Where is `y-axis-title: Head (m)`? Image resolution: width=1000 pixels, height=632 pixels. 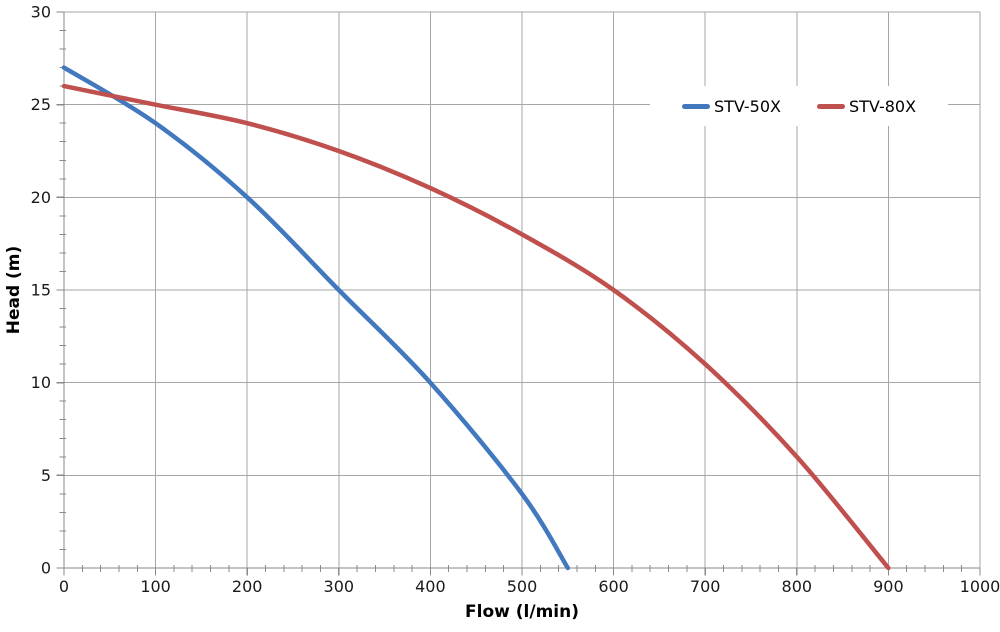
y-axis-title: Head (m) is located at coordinates (14, 290).